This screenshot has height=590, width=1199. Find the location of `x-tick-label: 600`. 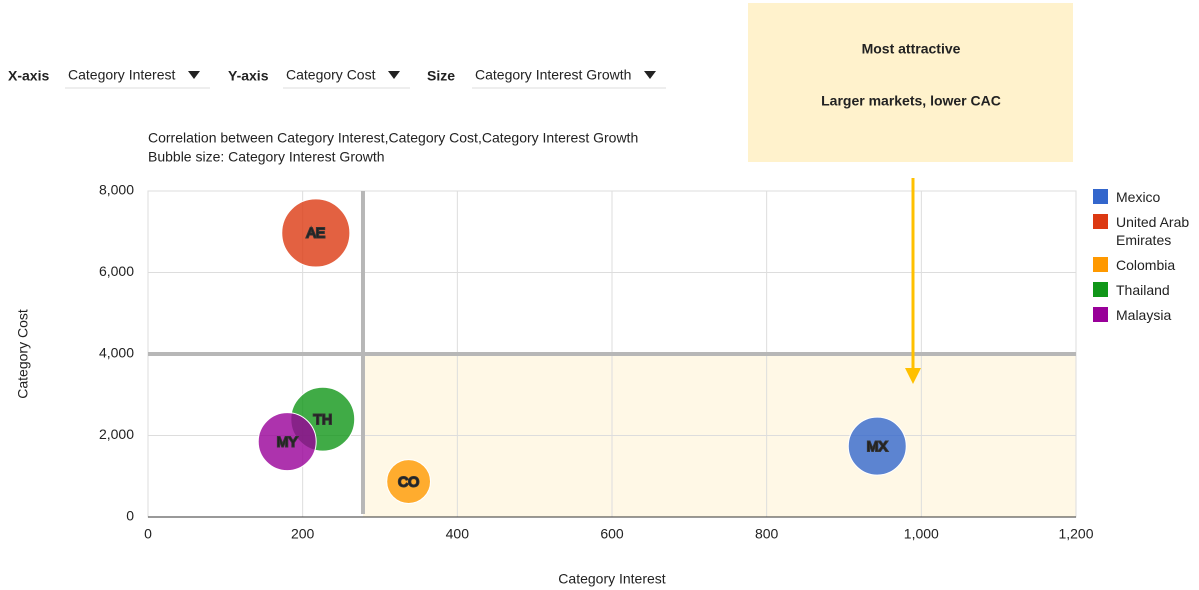

x-tick-label: 600 is located at coordinates (612, 534).